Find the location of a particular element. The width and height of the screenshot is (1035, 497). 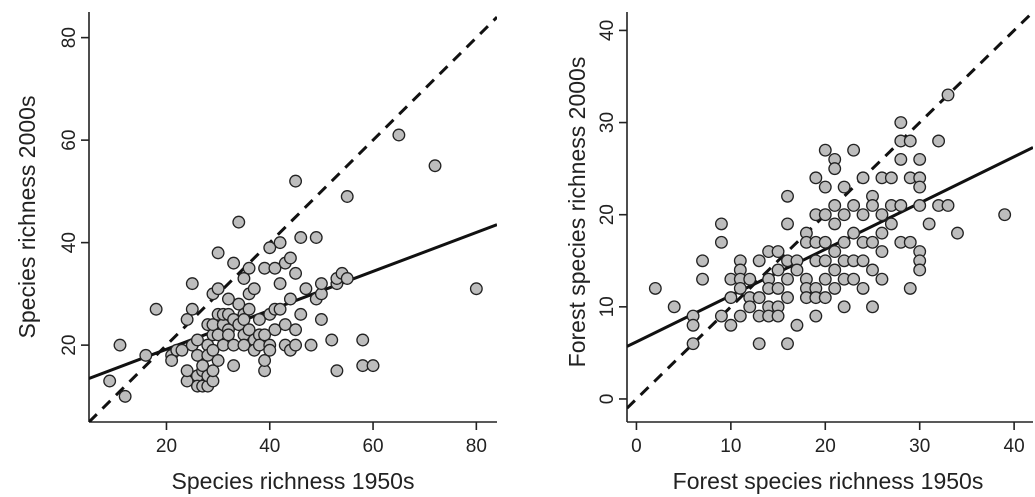

y-axis-ticks: 0 10 20 30 40 is located at coordinates (612, 212).